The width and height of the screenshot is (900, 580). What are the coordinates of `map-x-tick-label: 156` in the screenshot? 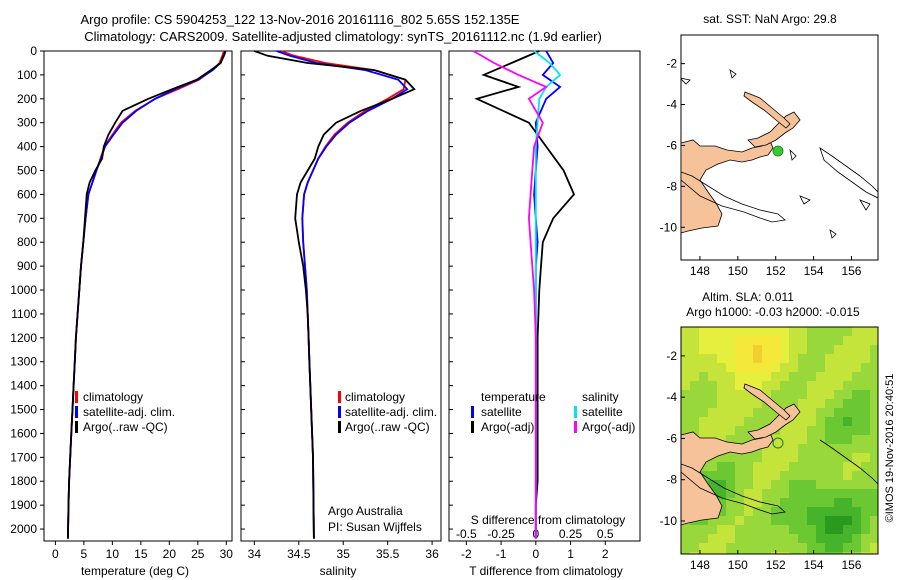 It's located at (851, 565).